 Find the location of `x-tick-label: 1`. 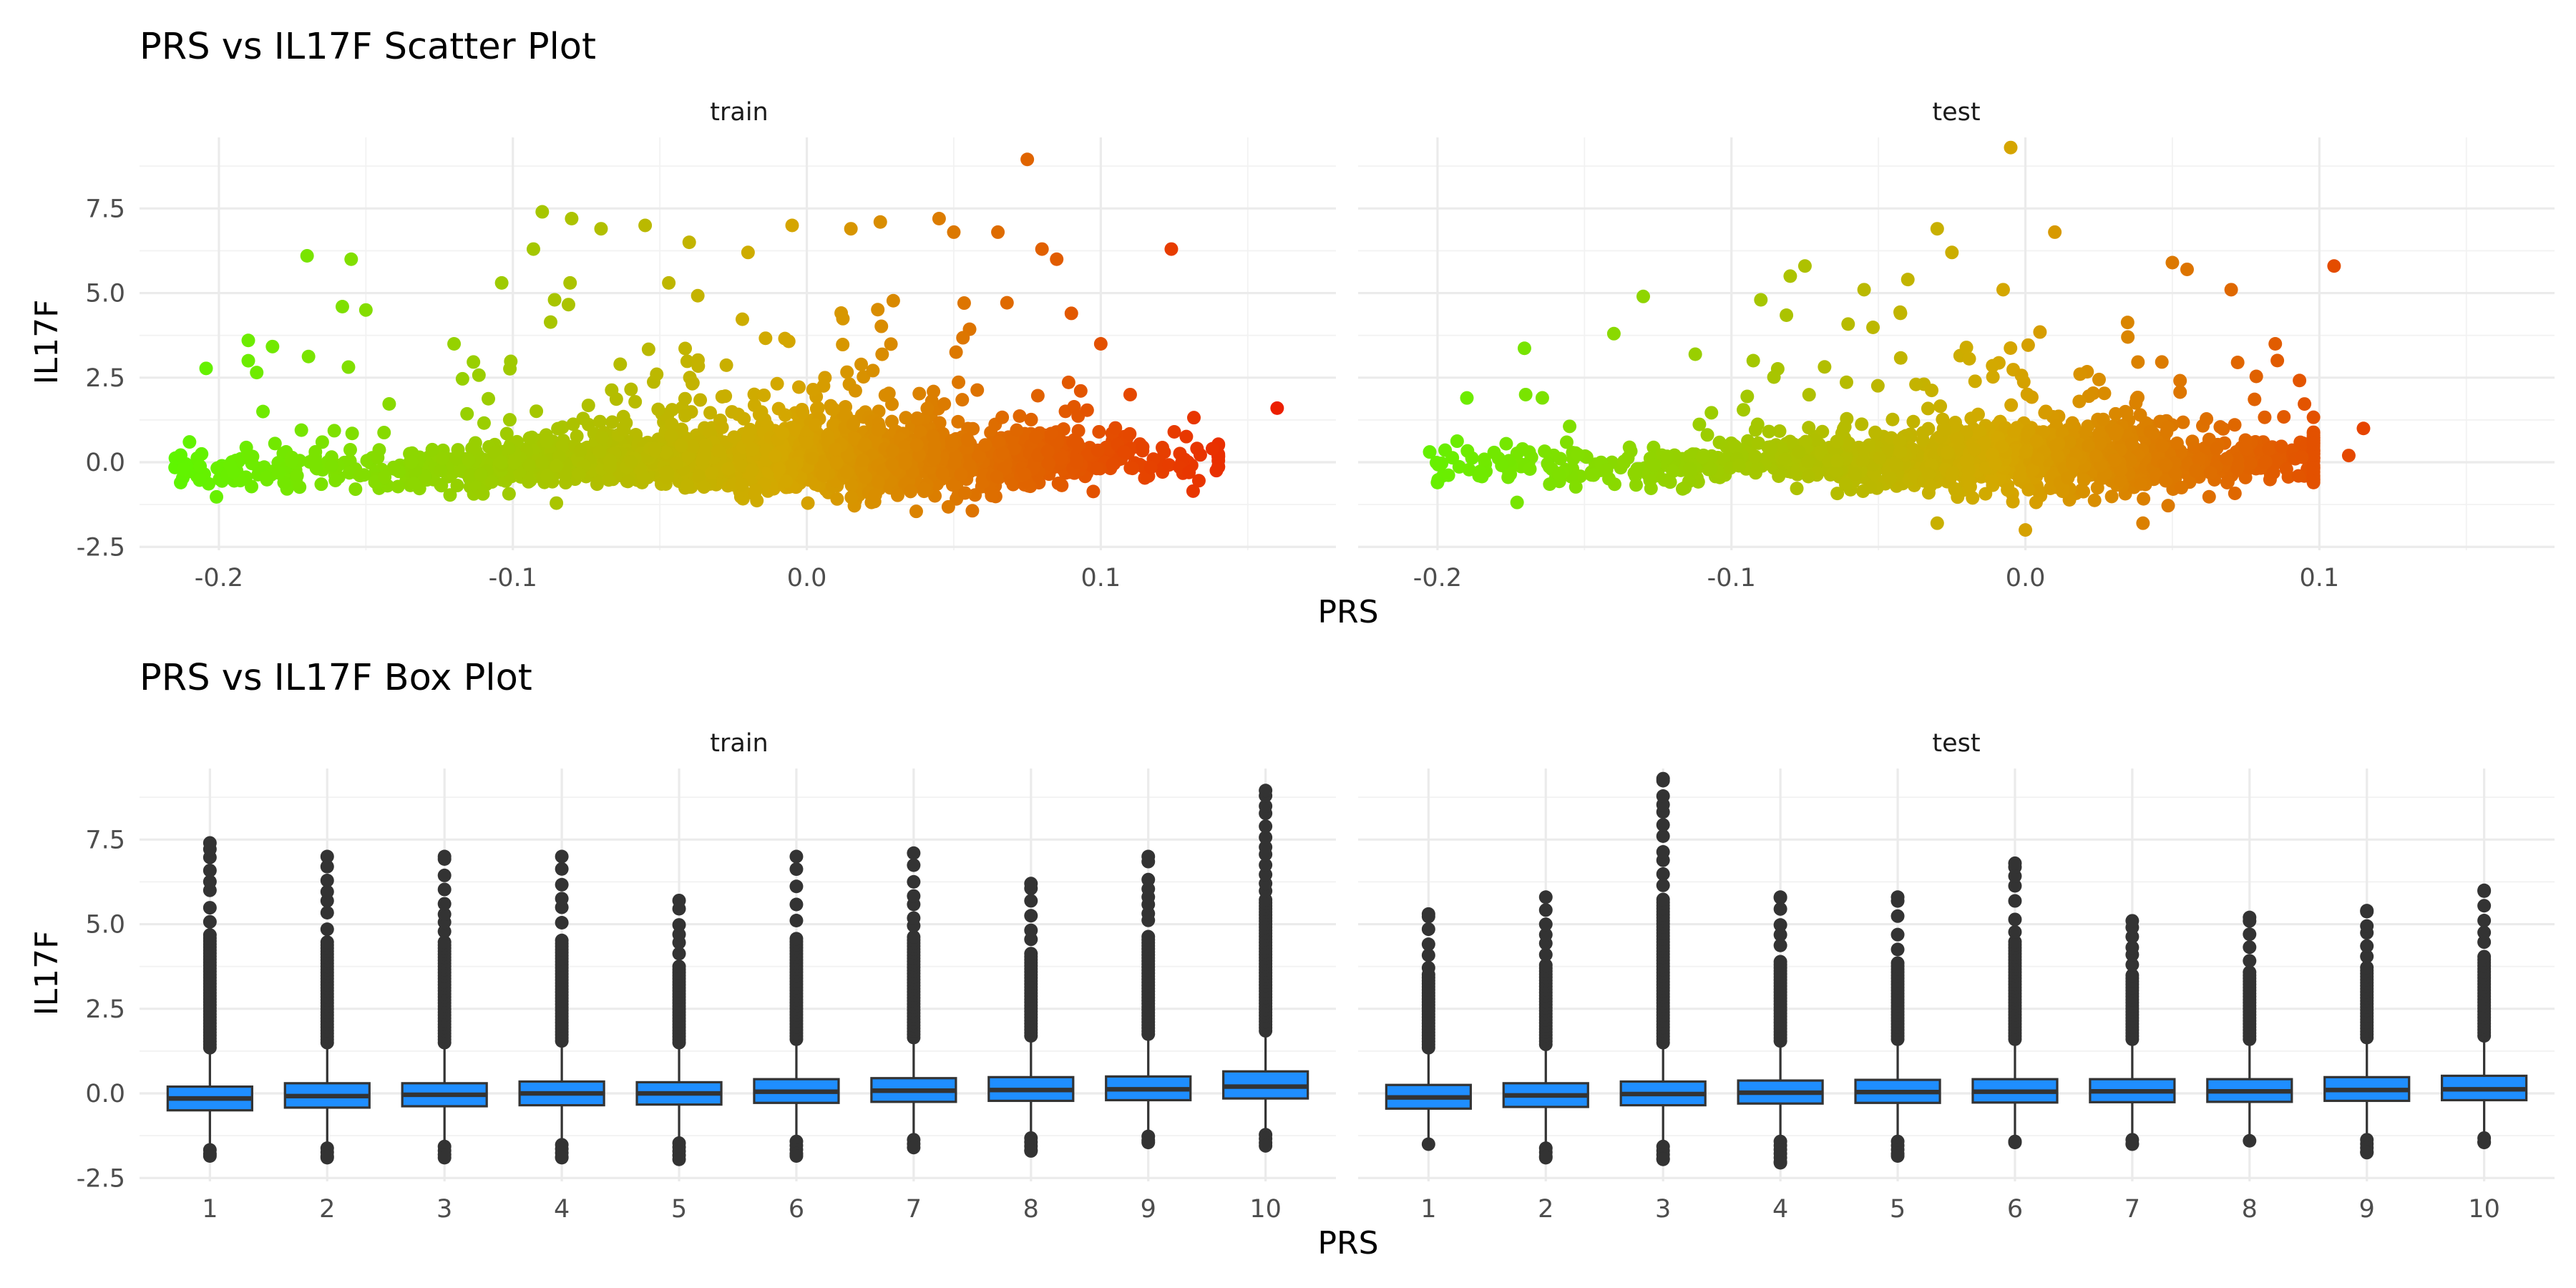

x-tick-label: 1 is located at coordinates (1428, 1209).